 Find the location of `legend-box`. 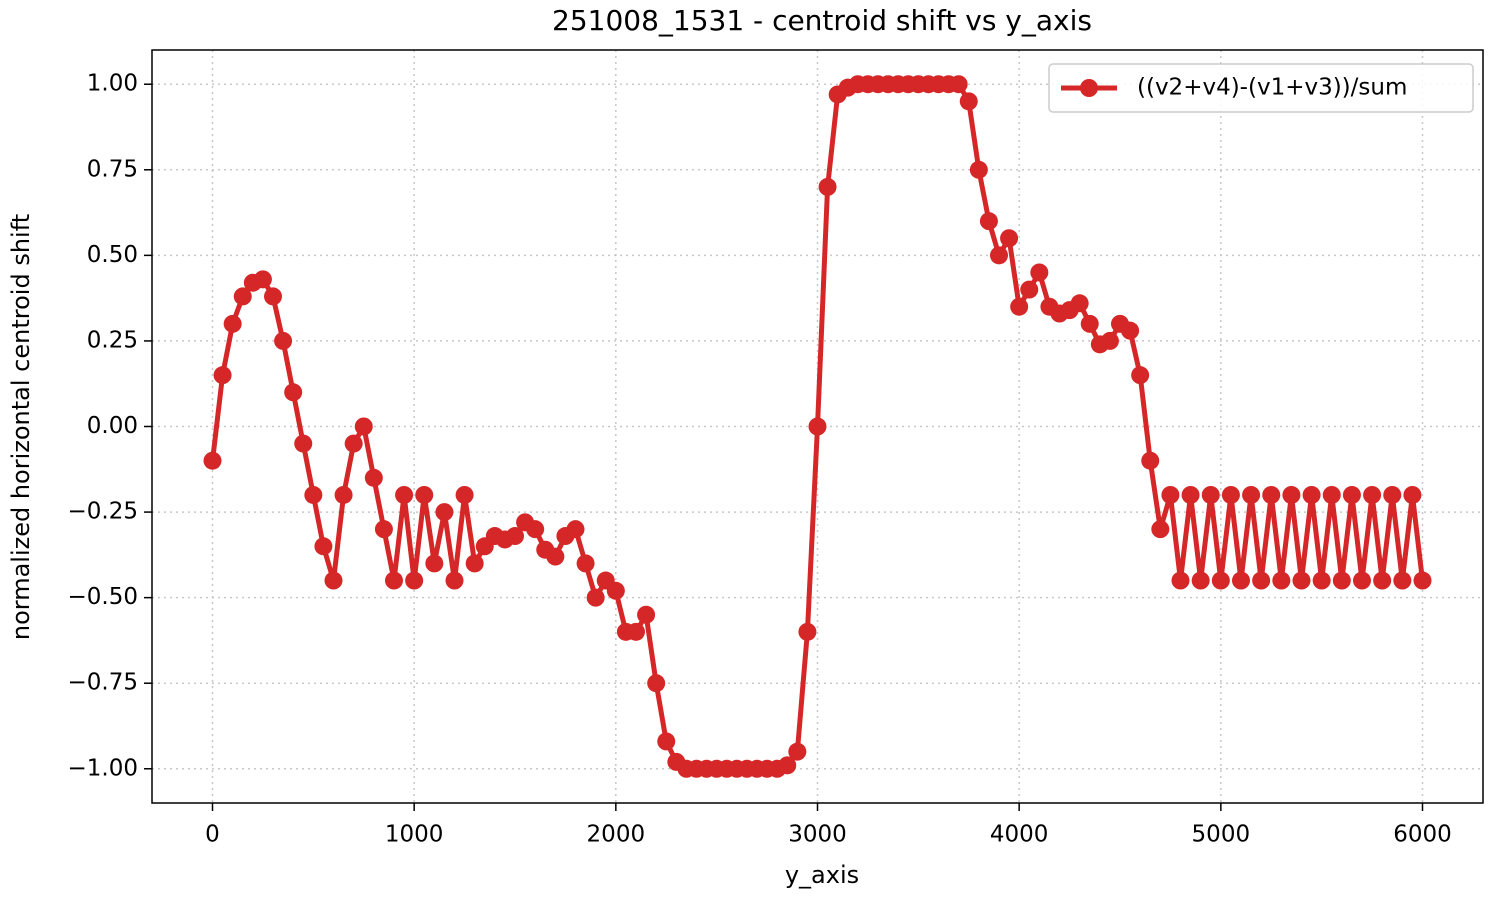

legend-box is located at coordinates (1261, 88).